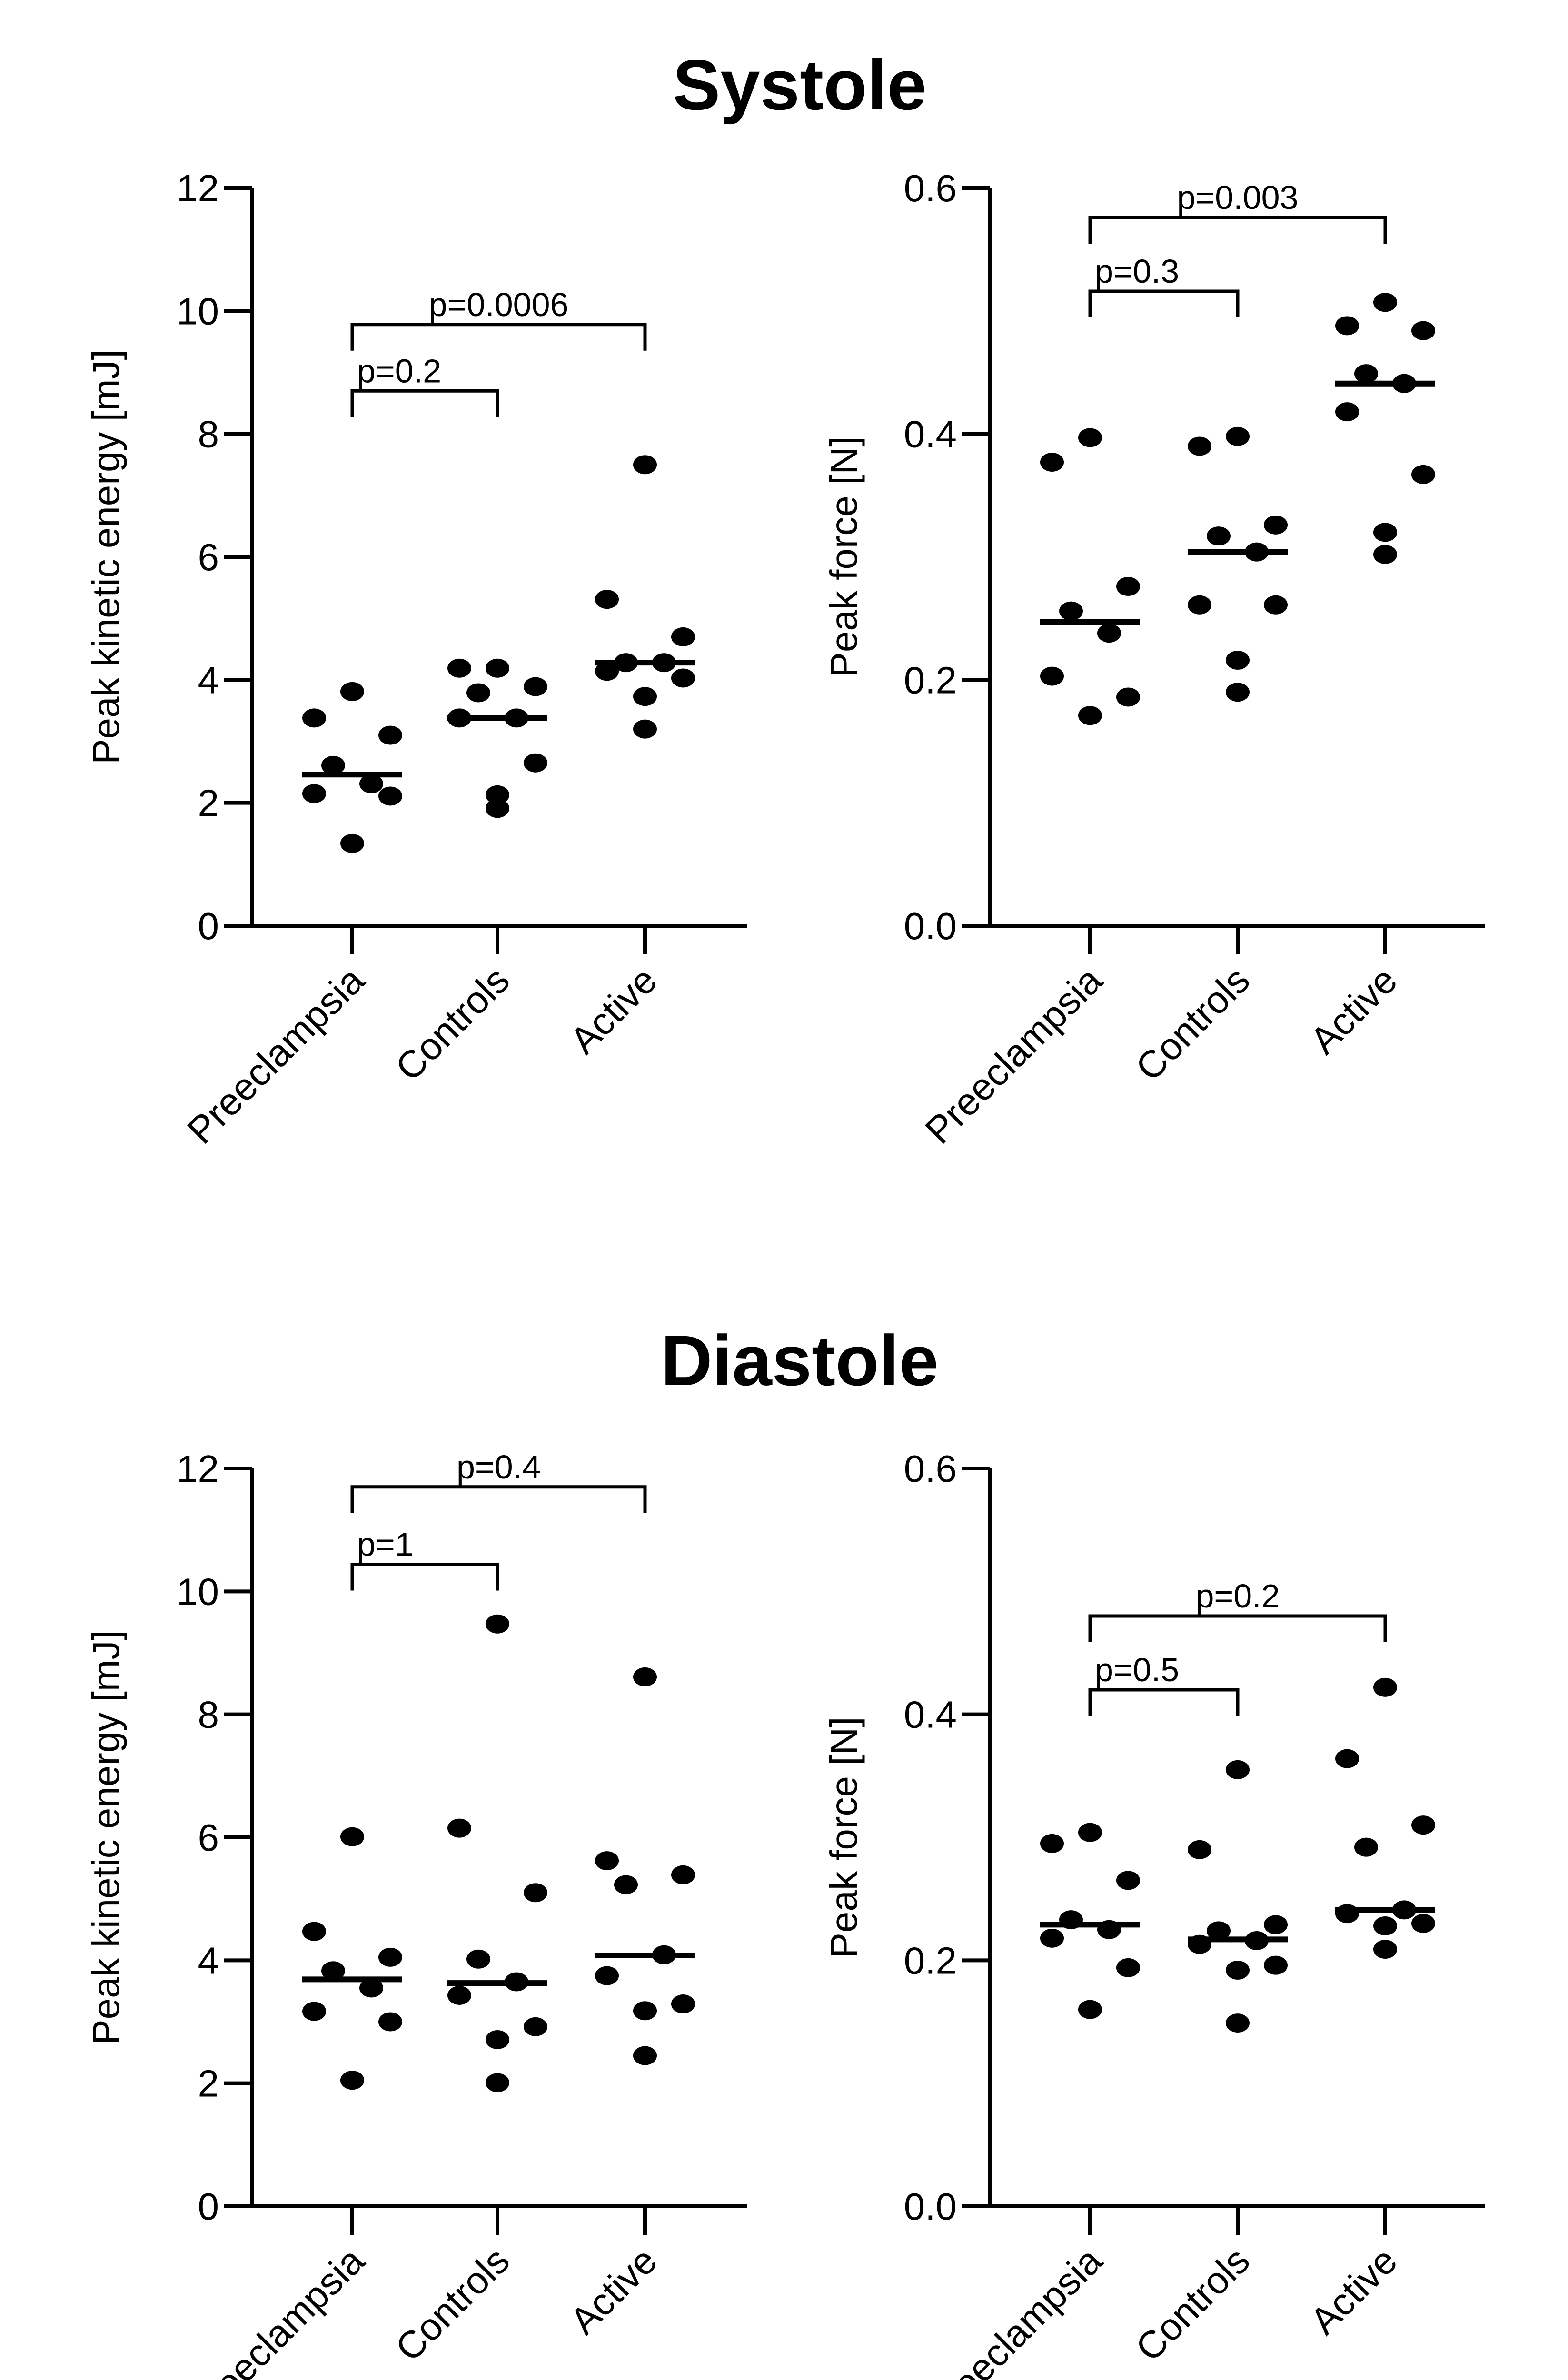 The image size is (1568, 2380). Describe the element at coordinates (499, 304) in the screenshot. I see `p-value-label: p=0.0006` at that location.